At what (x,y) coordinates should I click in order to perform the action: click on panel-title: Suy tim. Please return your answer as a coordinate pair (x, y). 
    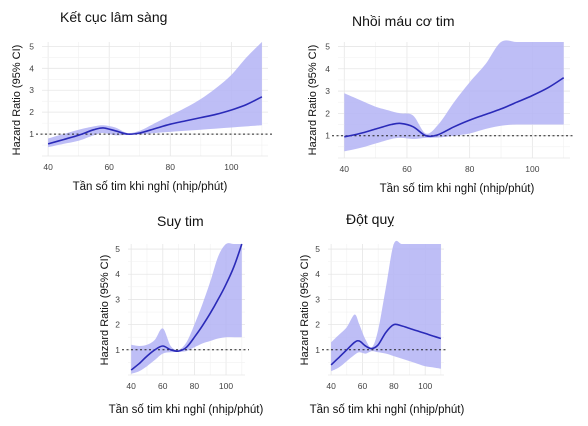
    Looking at the image, I should click on (180, 221).